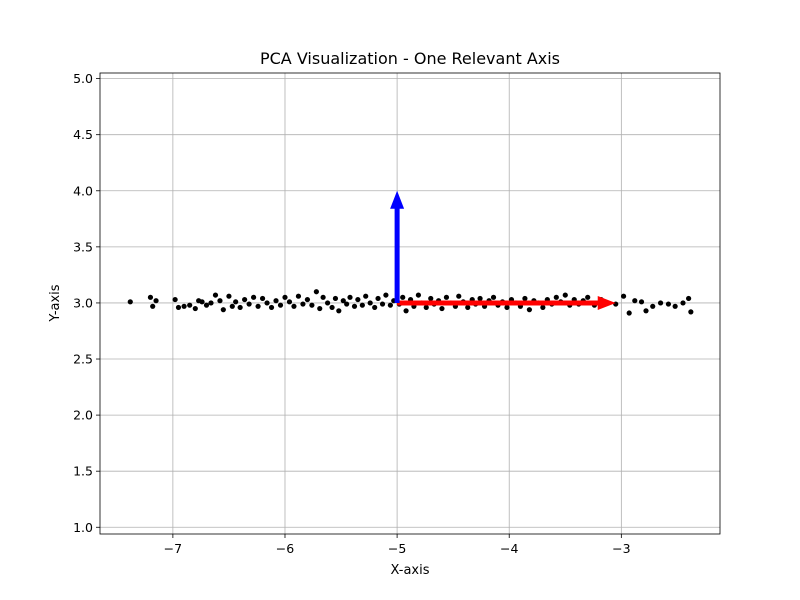 The image size is (800, 600). What do you see at coordinates (410, 58) in the screenshot?
I see `chart-title: PCA Visualization - One Relevant Axis` at bounding box center [410, 58].